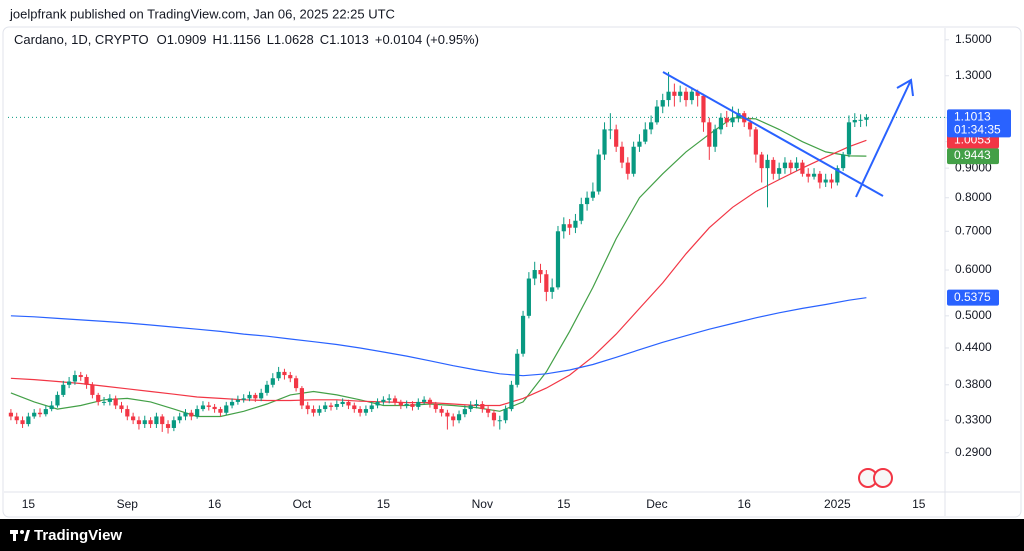  Describe the element at coordinates (883, 138) in the screenshot. I see `arrow-shaft` at that location.